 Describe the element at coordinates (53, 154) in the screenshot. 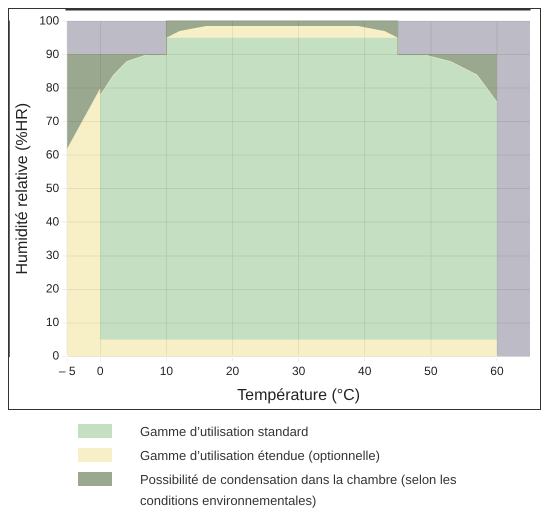

I see `y-tick-label: 60` at that location.